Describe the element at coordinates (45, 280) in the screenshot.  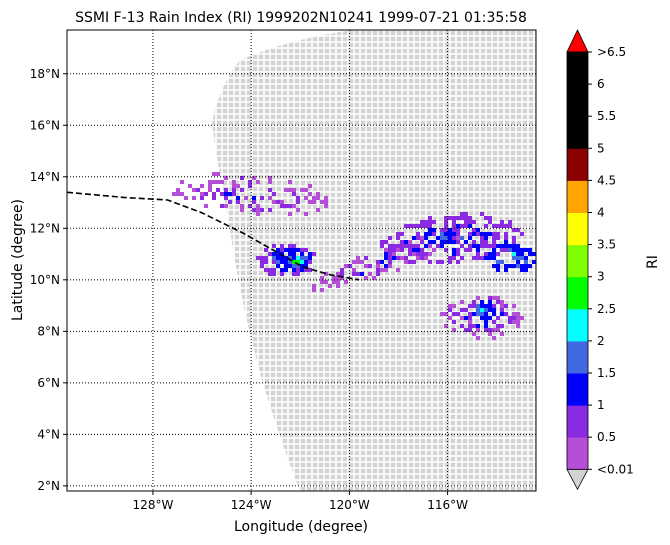
I see `y-tick-label: 10°N` at that location.